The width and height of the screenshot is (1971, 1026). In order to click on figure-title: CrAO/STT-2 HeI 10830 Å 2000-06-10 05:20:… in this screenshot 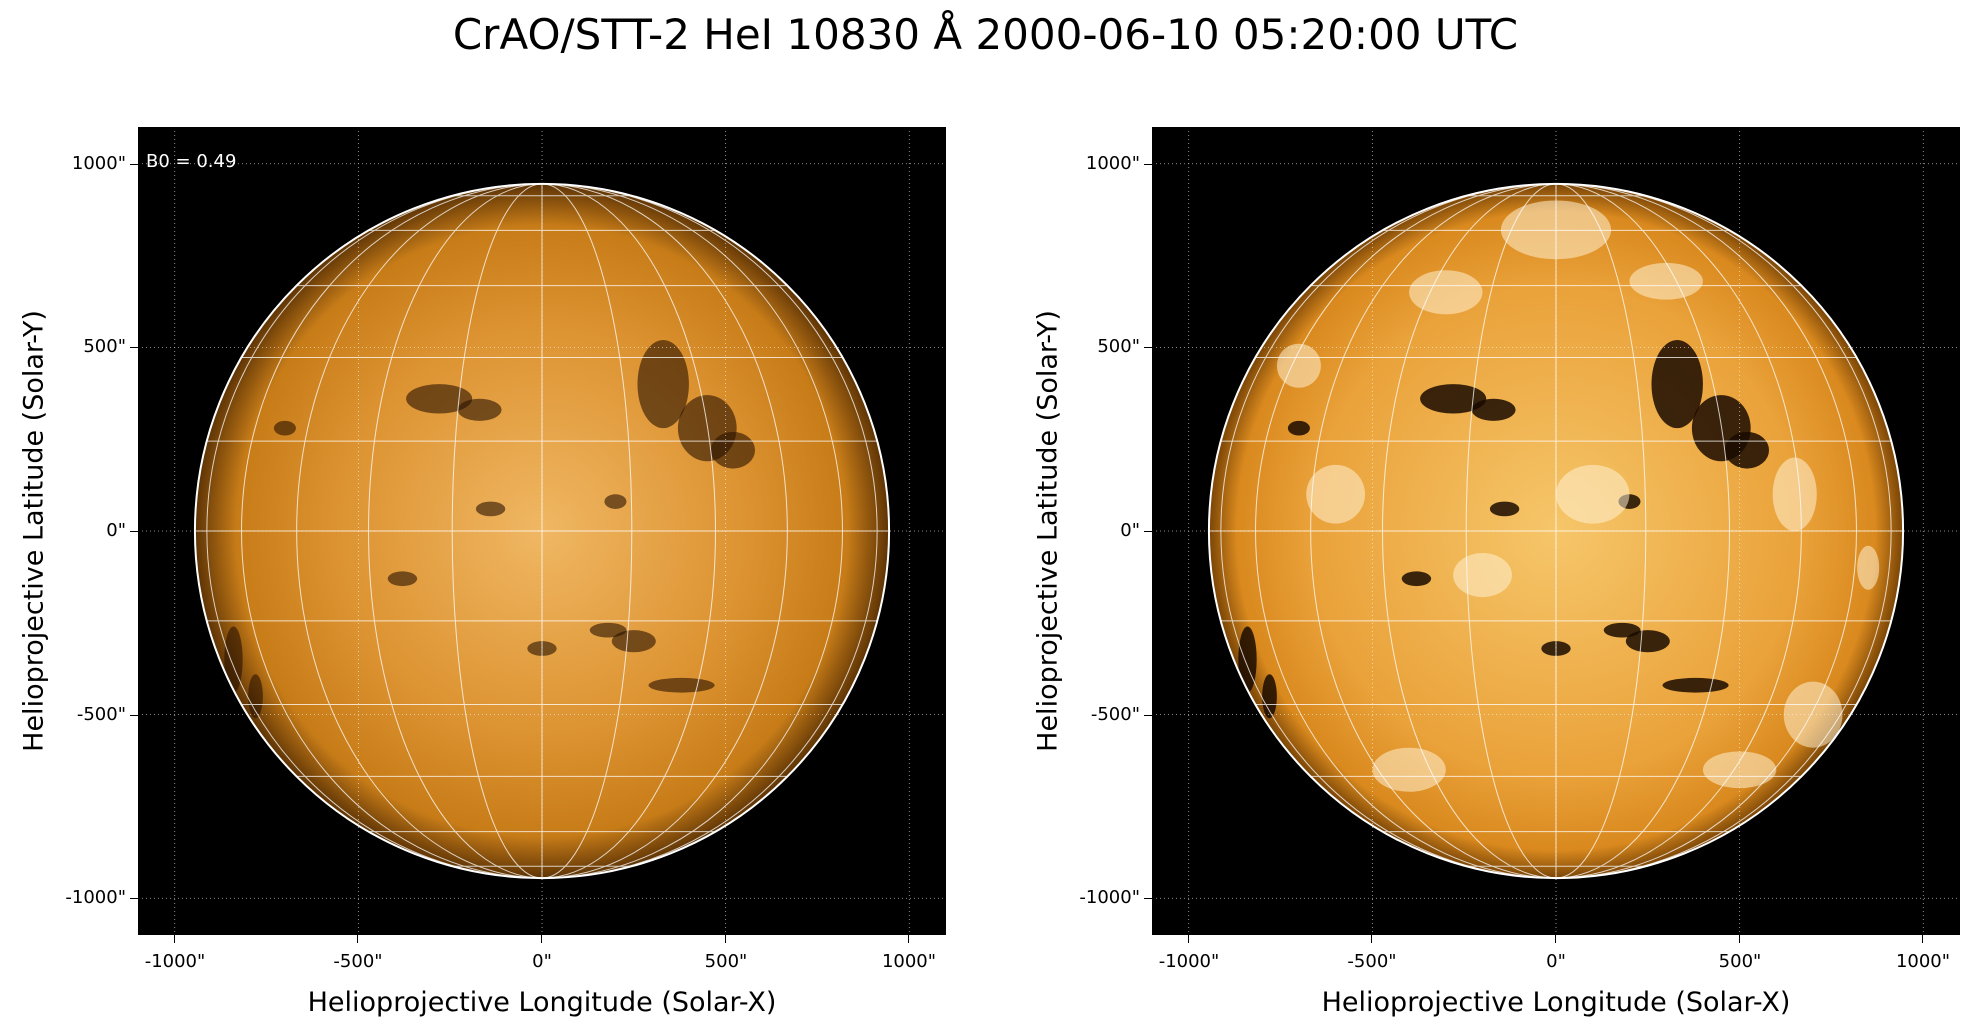, I will do `click(985, 34)`.